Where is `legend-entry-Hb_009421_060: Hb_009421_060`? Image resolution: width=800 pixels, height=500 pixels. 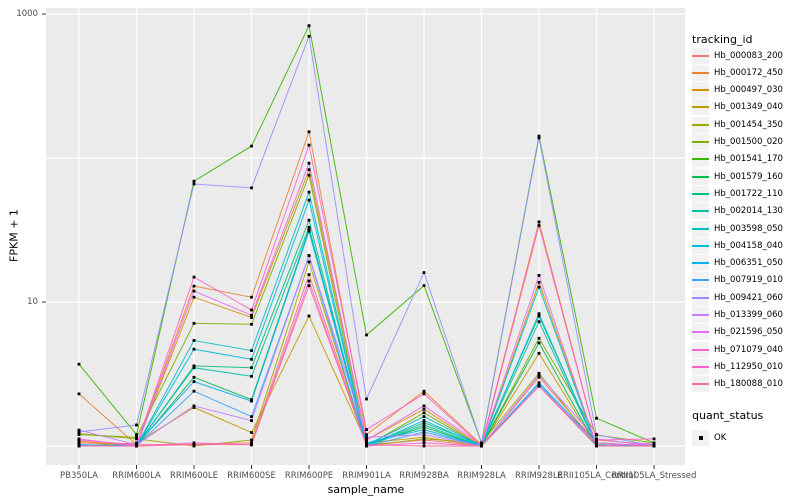 legend-entry-Hb_009421_060: Hb_009421_060 is located at coordinates (737, 297).